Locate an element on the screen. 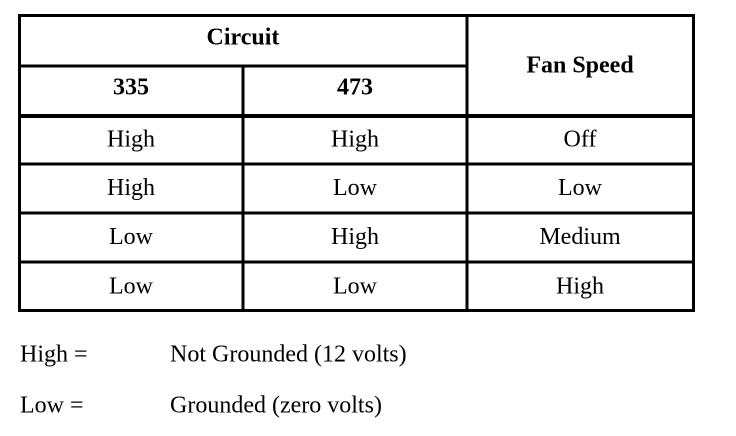  legend-term: Low = is located at coordinates (52, 406).